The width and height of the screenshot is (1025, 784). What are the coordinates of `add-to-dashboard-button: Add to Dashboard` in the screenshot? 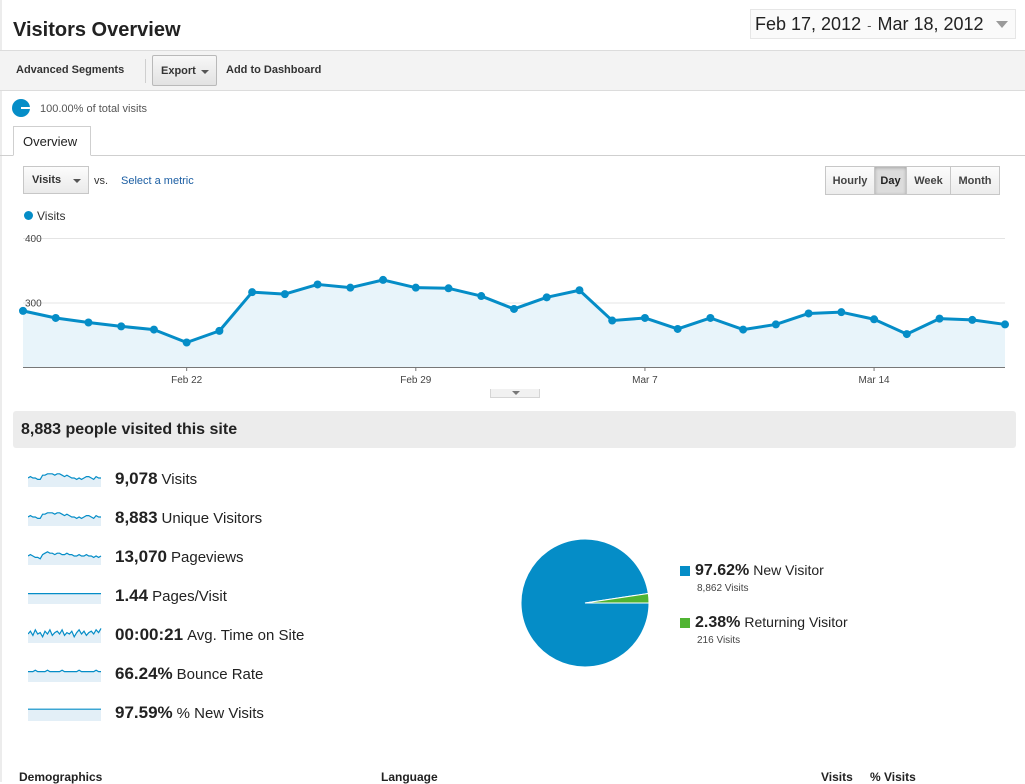 It's located at (274, 70).